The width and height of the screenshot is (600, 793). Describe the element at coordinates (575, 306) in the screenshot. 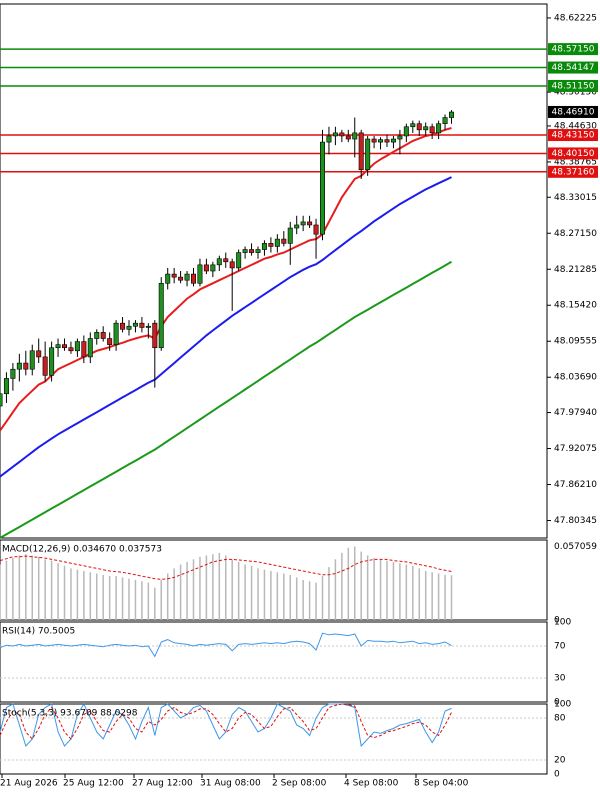

I see `y-tick-label: 48.15420` at that location.